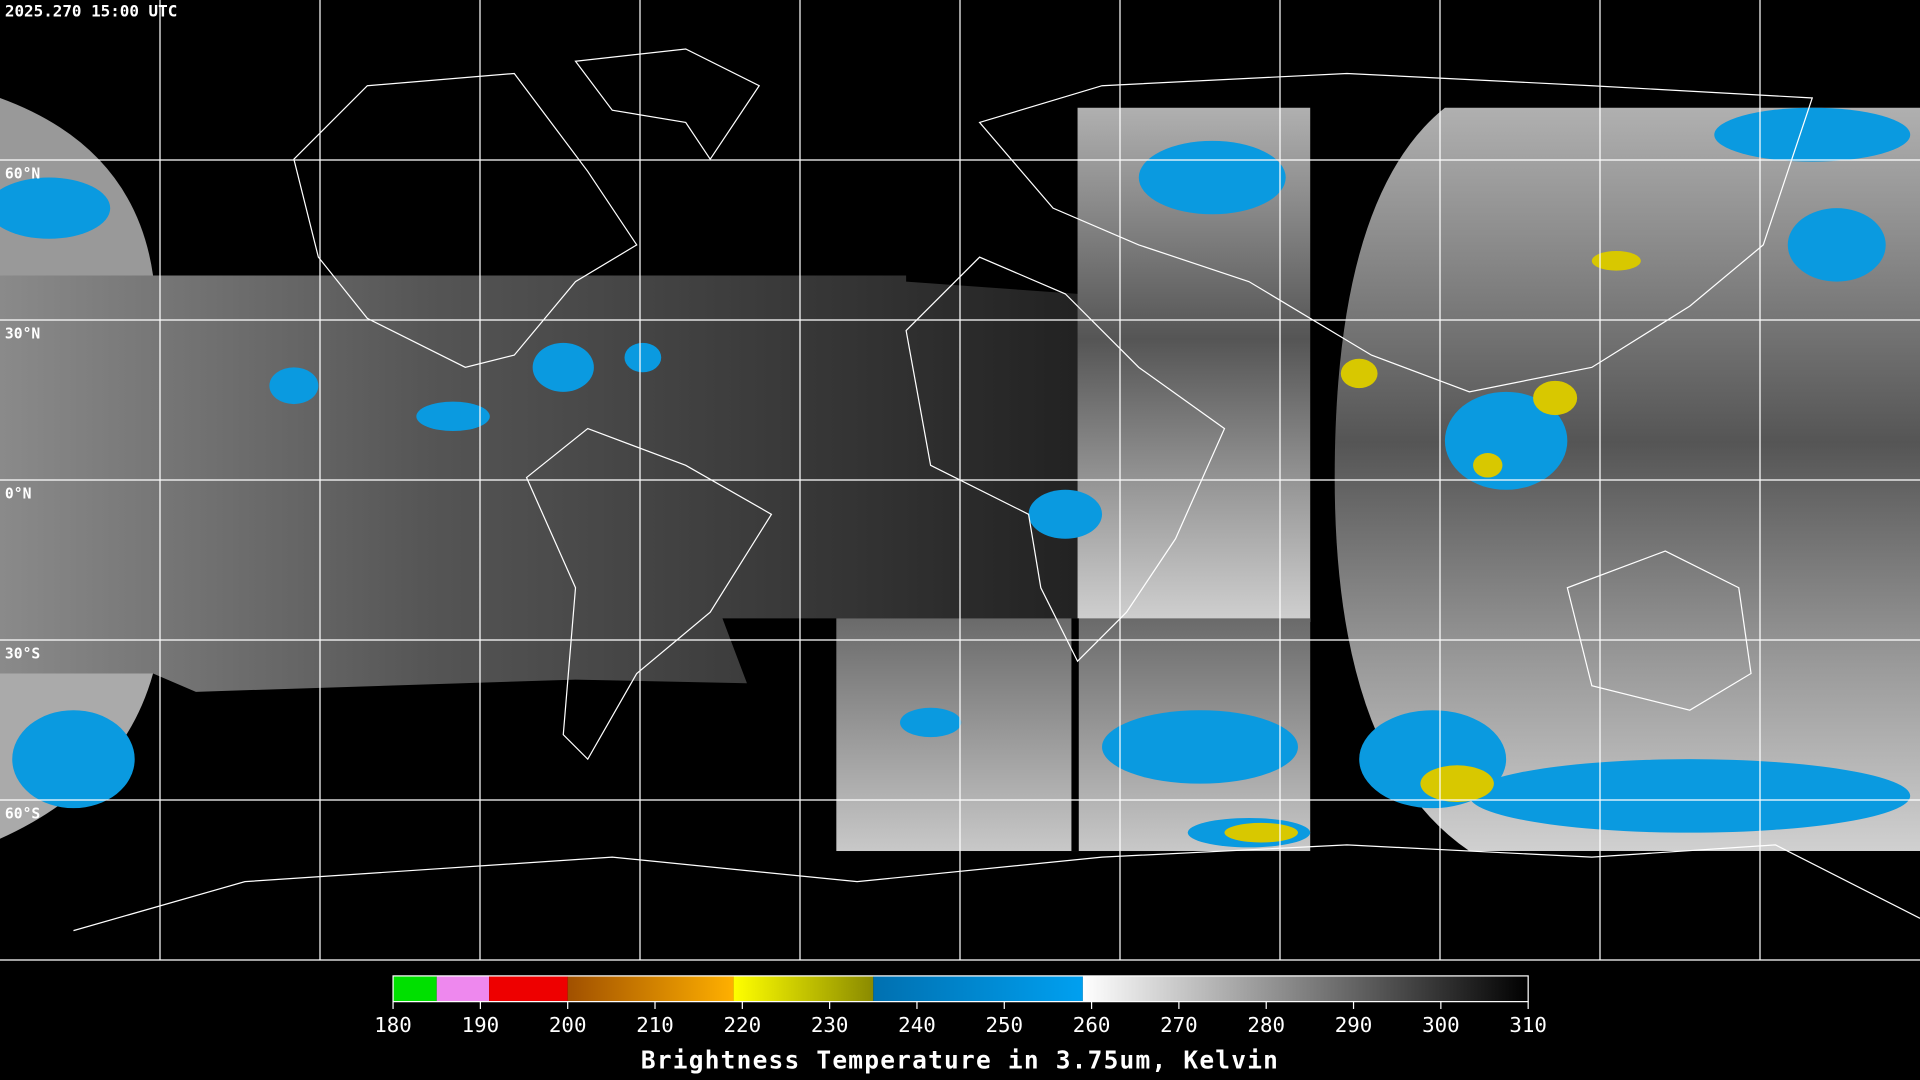 The image size is (1920, 1080). I want to click on colorbar-title: Brightness Temperature in 3.75um, Kelvin, so click(960, 1060).